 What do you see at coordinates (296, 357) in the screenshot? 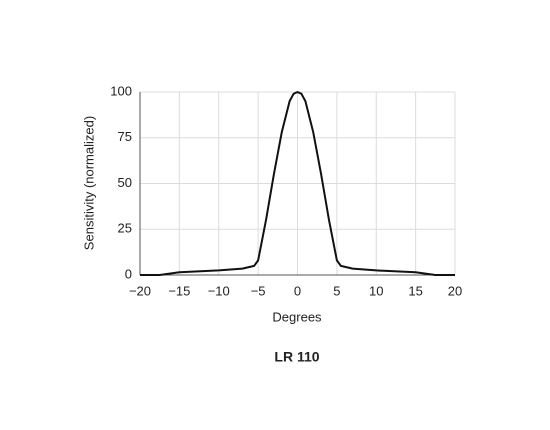
I see `chart-title: LR 110` at bounding box center [296, 357].